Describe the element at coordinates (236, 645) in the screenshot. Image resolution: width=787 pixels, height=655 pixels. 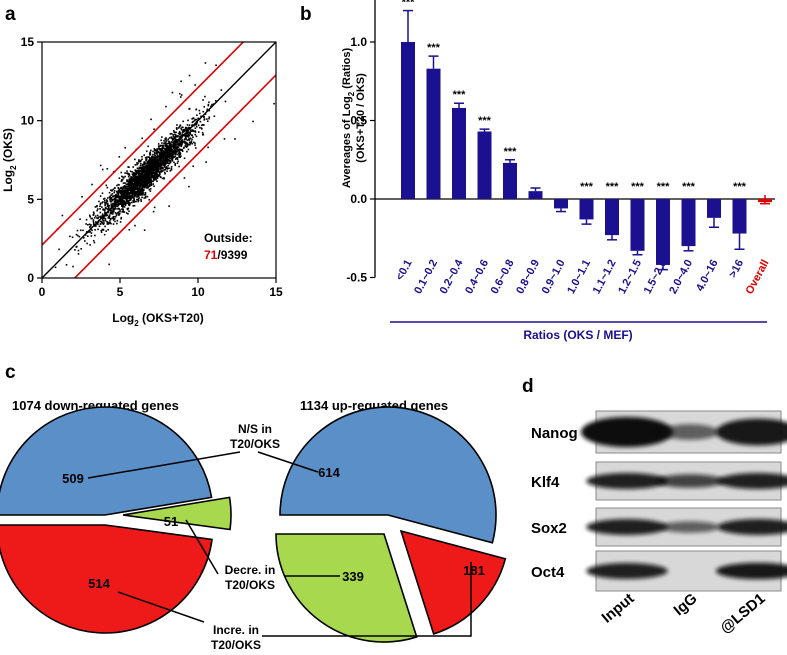
I see `callout-incre-line2: T20/OKS` at that location.